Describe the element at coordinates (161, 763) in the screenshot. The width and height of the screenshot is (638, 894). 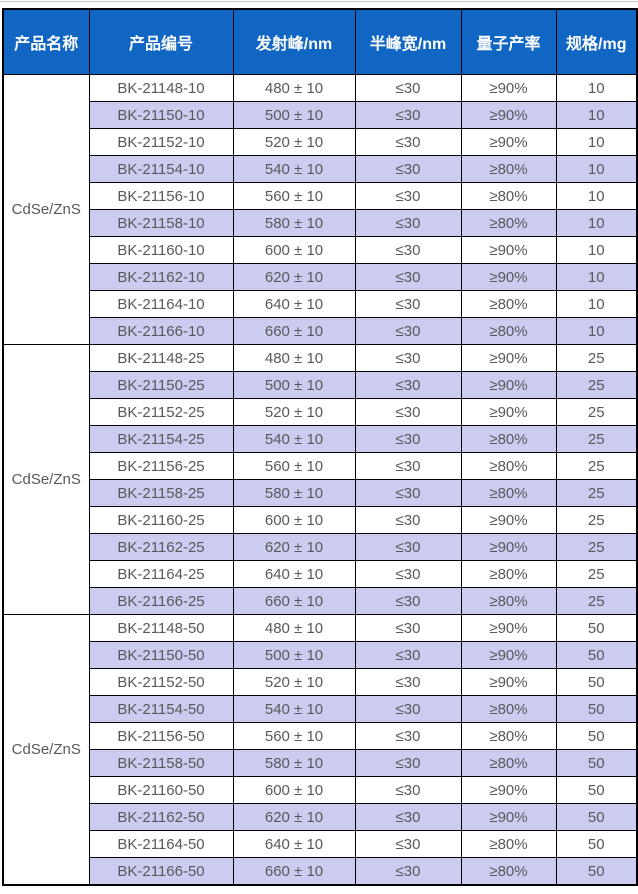
I see `product-code-cell: BK-21158-50` at that location.